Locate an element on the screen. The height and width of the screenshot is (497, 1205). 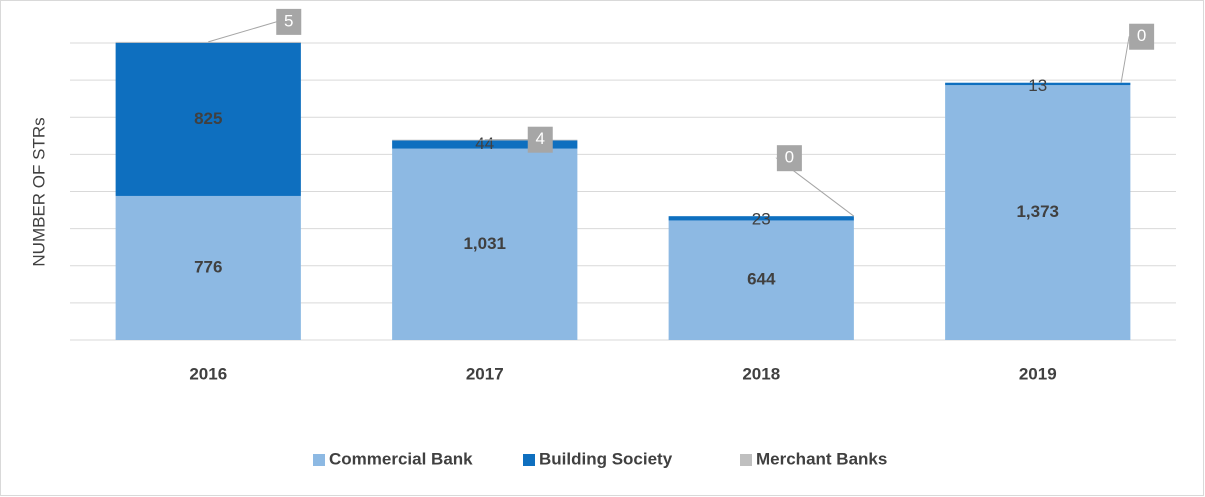
x-tick-label: 2017 is located at coordinates (485, 373).